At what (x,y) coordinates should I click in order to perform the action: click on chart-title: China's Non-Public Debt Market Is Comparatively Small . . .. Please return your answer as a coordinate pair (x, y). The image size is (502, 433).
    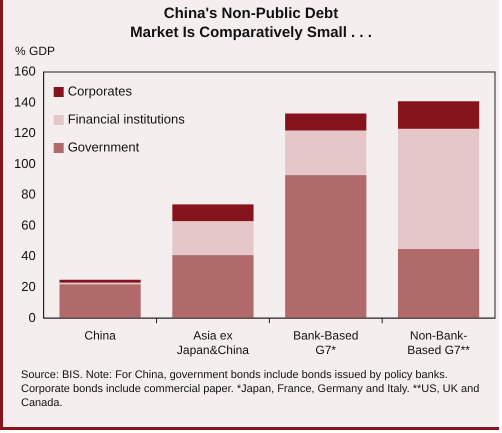
    Looking at the image, I should click on (251, 23).